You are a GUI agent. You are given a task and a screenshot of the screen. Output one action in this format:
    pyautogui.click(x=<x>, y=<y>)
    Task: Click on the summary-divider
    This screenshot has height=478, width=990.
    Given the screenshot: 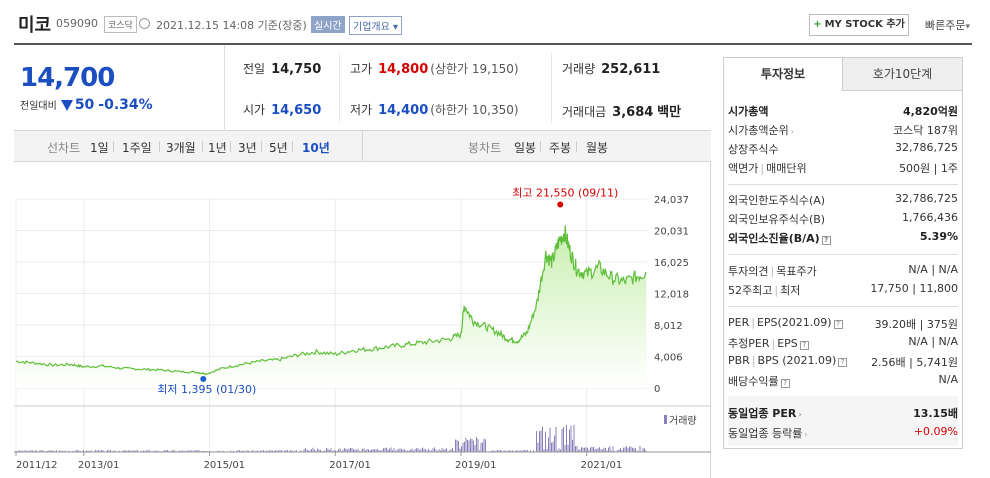 What is the action you would take?
    pyautogui.click(x=224, y=88)
    